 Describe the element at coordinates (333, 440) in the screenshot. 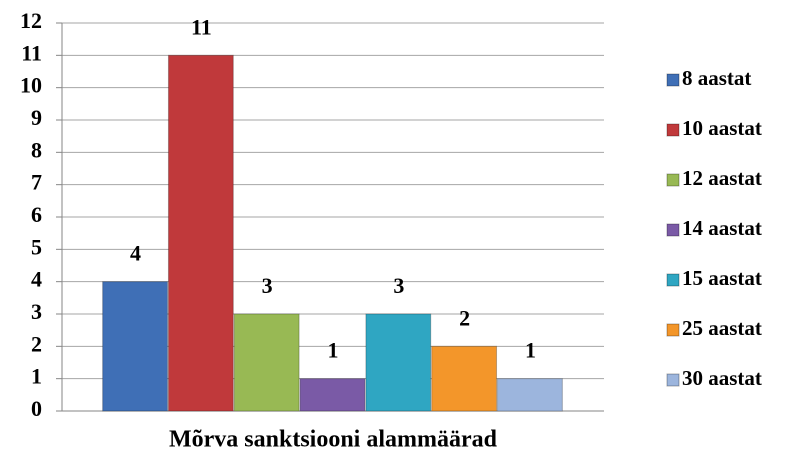

I see `x-tick-label: Mõrva sanktsiooni alammäärad` at that location.